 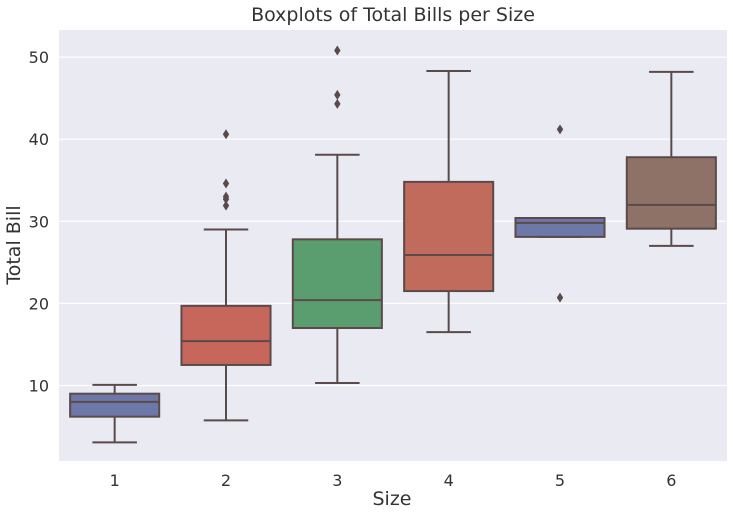 I want to click on y-tick-label-40: 40, so click(x=39, y=139).